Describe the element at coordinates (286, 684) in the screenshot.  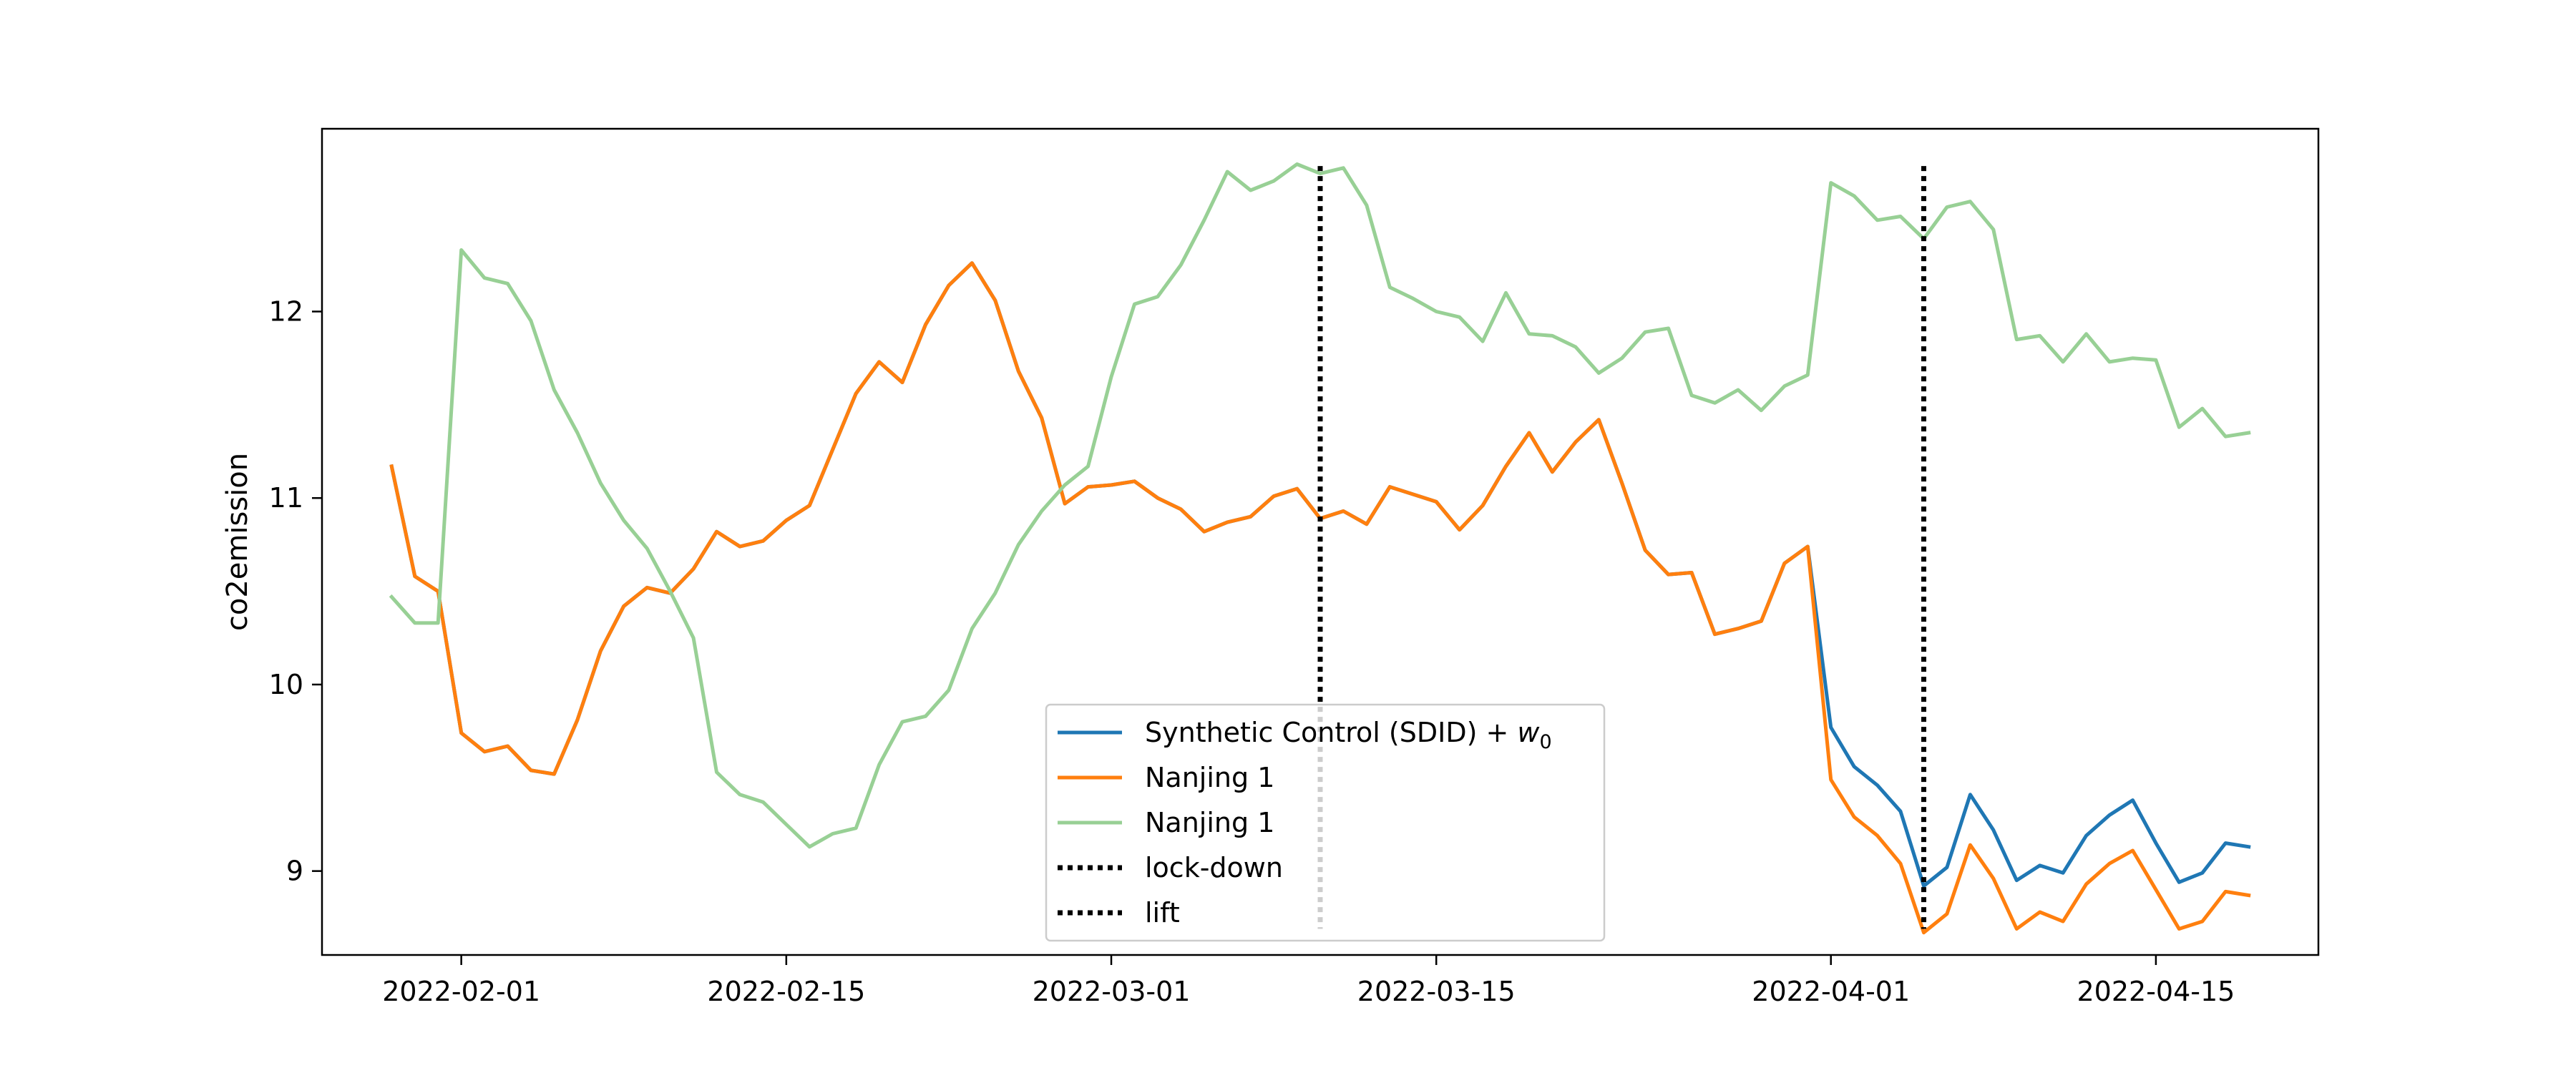
I see `y-tick-label: 10` at that location.